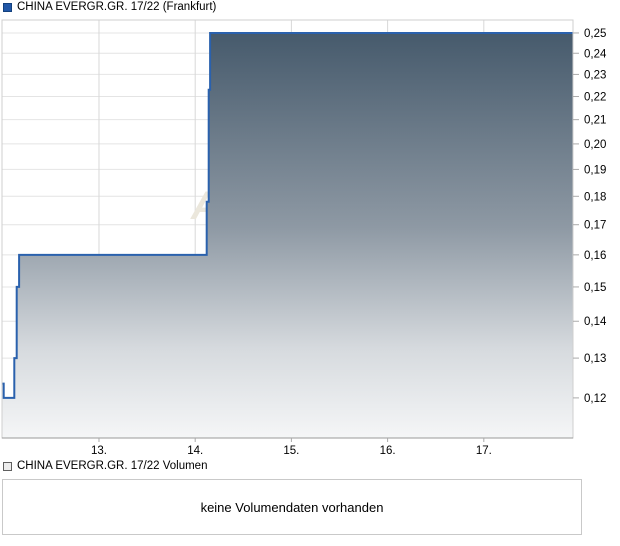 This screenshot has width=620, height=546. What do you see at coordinates (99, 451) in the screenshot?
I see `x-axis-label: 13.` at bounding box center [99, 451].